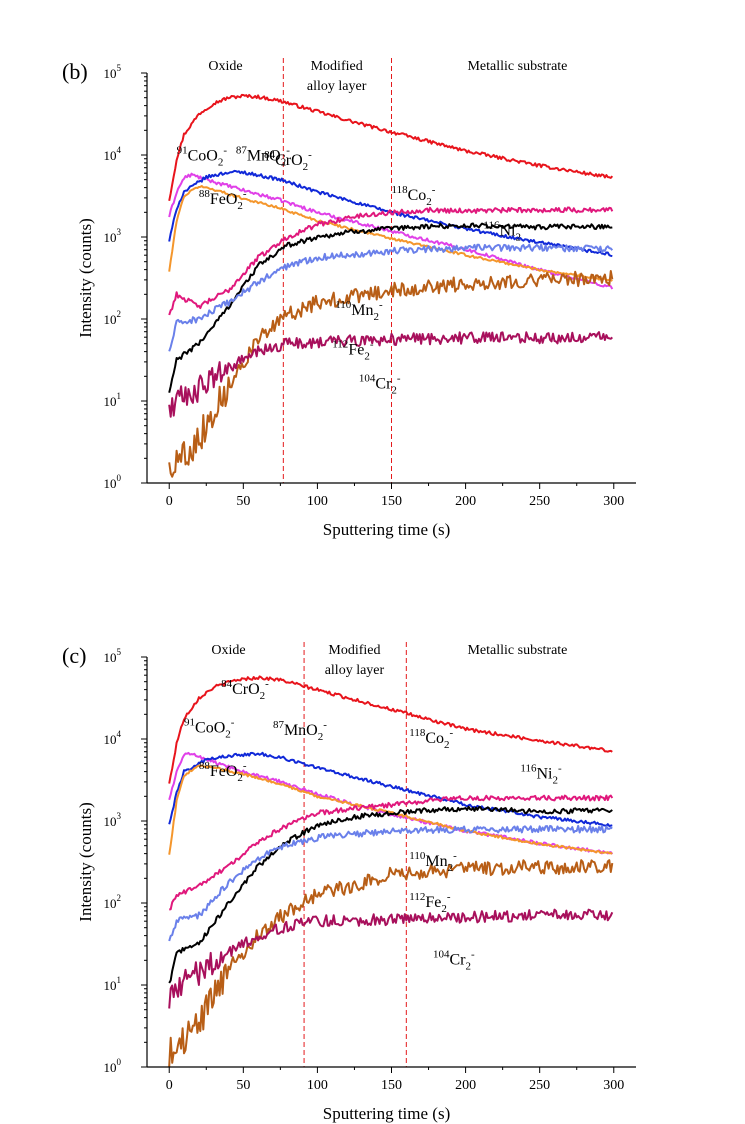 This screenshot has height=1124, width=745. I want to click on series-line-mno2, so click(390, 789).